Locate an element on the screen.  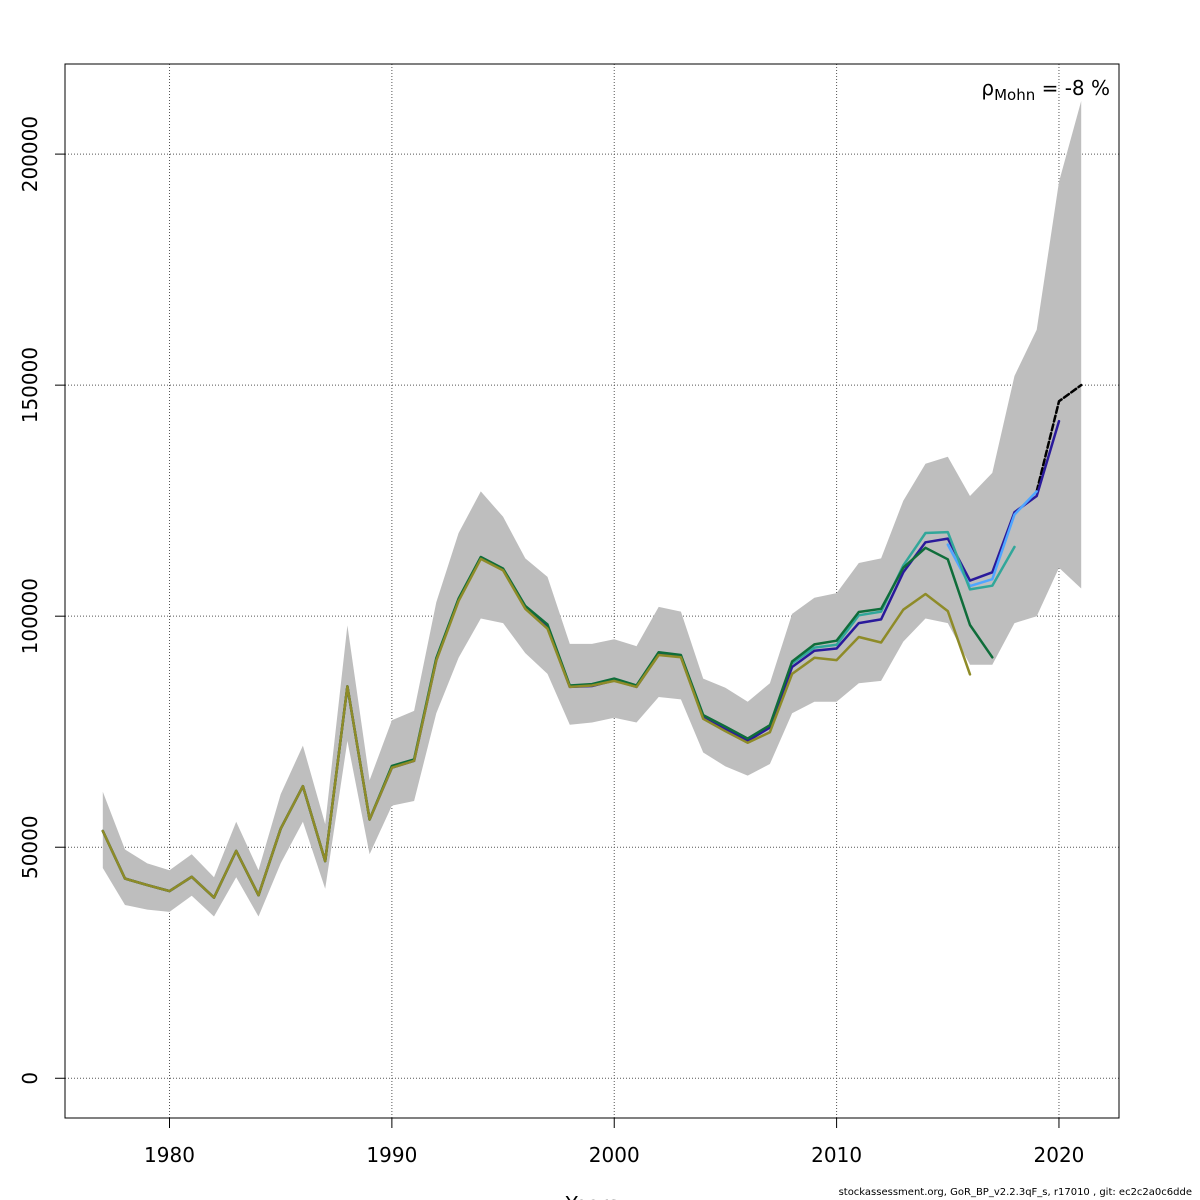
x-tick-label-2010: 2010 is located at coordinates (836, 1155).